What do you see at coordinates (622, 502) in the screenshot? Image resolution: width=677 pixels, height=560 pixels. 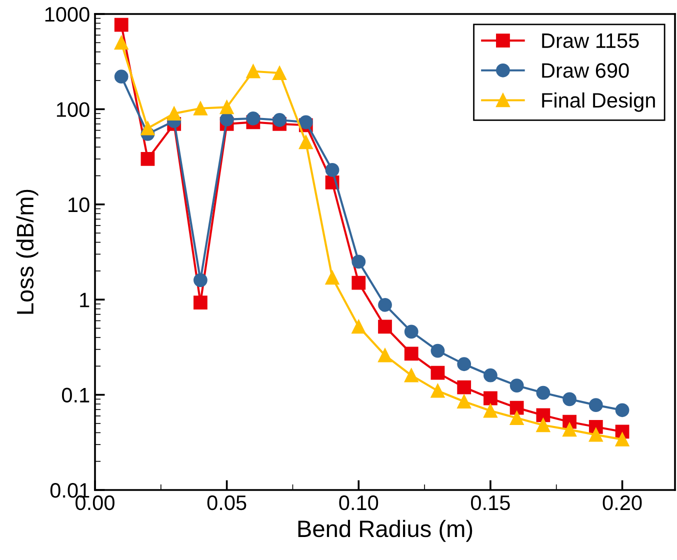 I see `x-tick-label: 0.20` at bounding box center [622, 502].